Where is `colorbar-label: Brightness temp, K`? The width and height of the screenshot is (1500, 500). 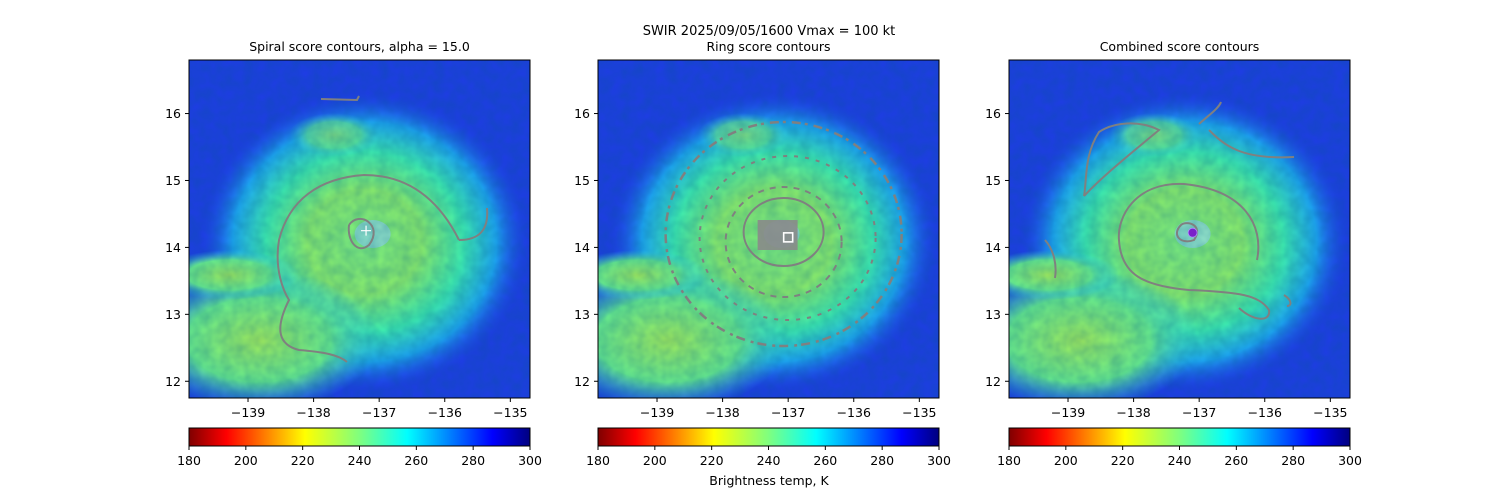
colorbar-label: Brightness temp, K is located at coordinates (769, 480).